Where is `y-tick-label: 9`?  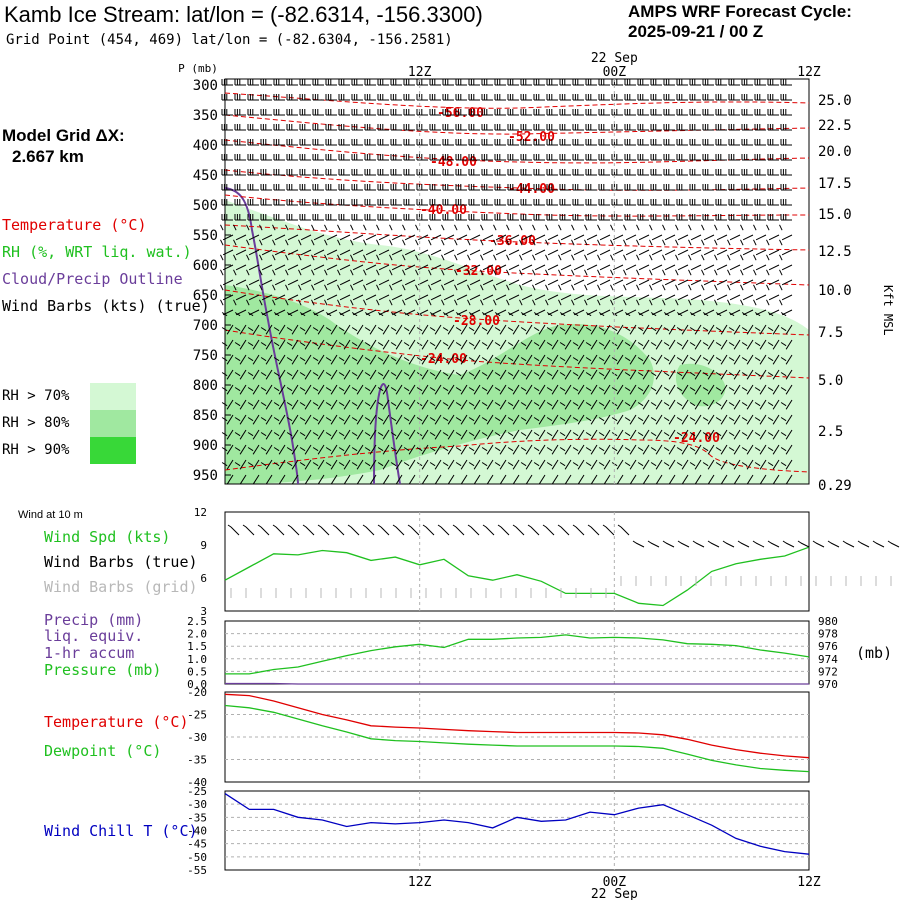 y-tick-label: 9 is located at coordinates (203, 545).